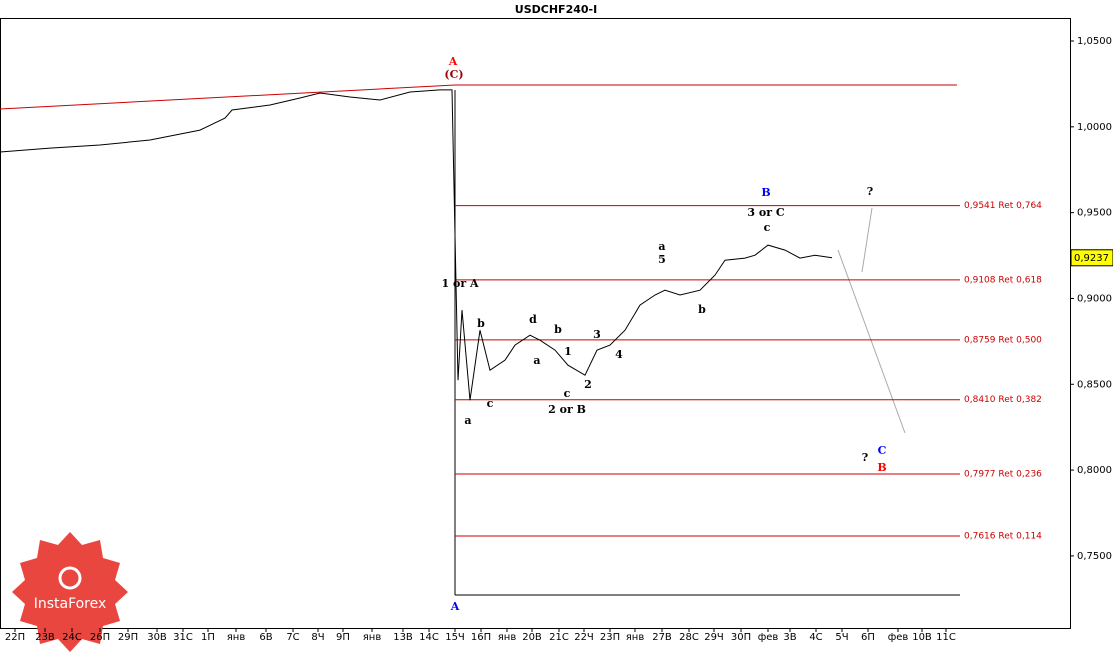  Describe the element at coordinates (343, 637) in the screenshot. I see `x-tick-label: 9П` at that location.